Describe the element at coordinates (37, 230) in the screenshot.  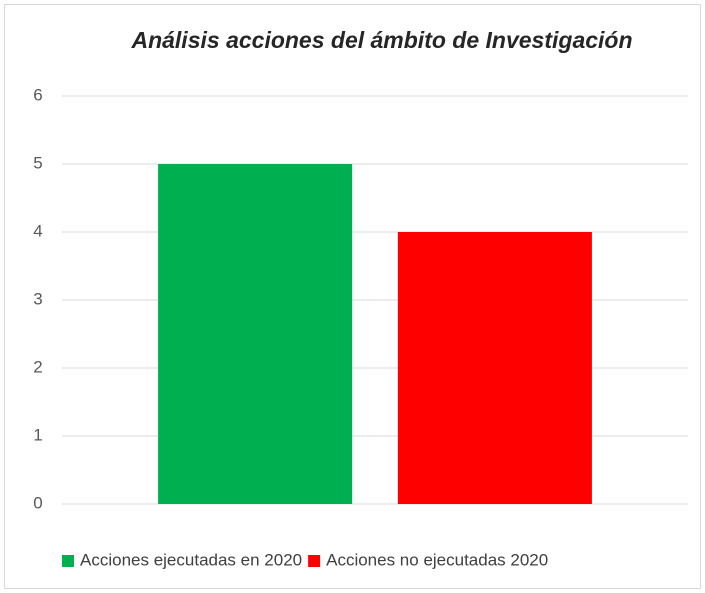
I see `y-tick-label: 4` at that location.